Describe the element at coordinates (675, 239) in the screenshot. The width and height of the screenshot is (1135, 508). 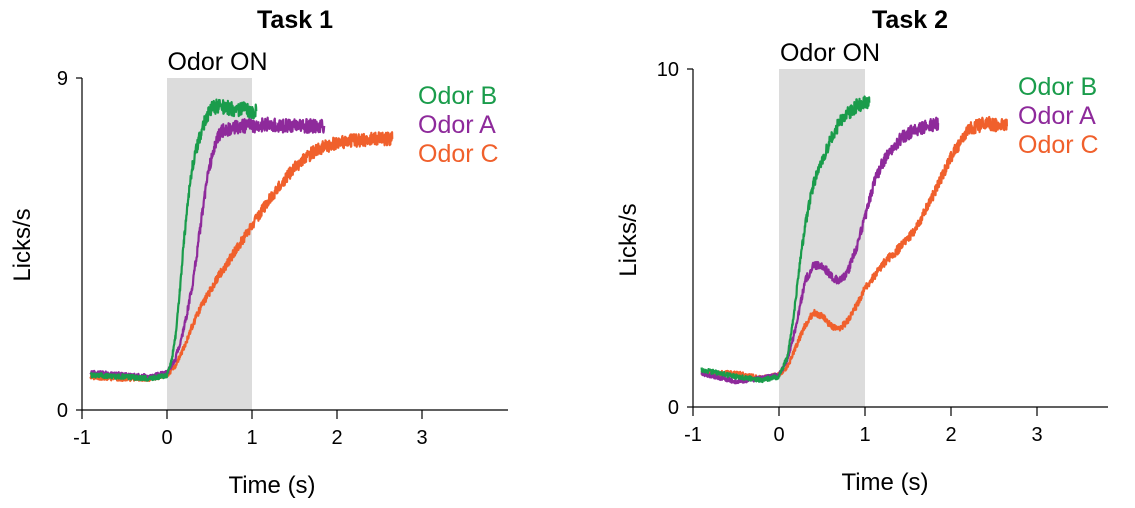
I see `task-2-y-ticks: 0 10` at that location.